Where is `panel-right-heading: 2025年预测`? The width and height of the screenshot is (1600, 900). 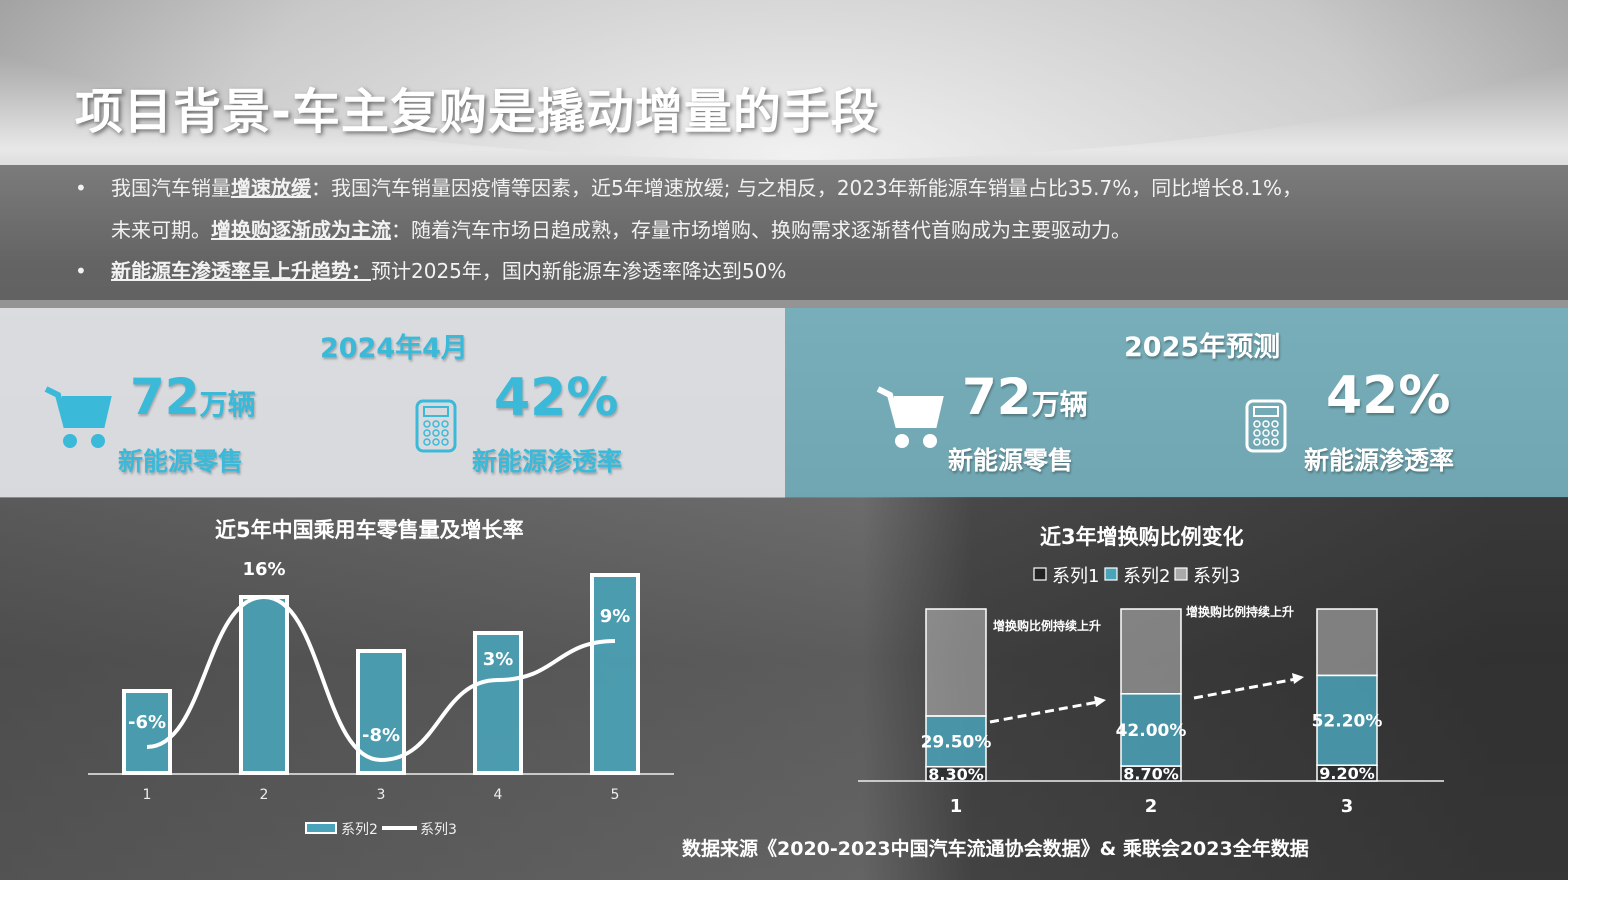
panel-right-heading: 2025年预测 is located at coordinates (1202, 347).